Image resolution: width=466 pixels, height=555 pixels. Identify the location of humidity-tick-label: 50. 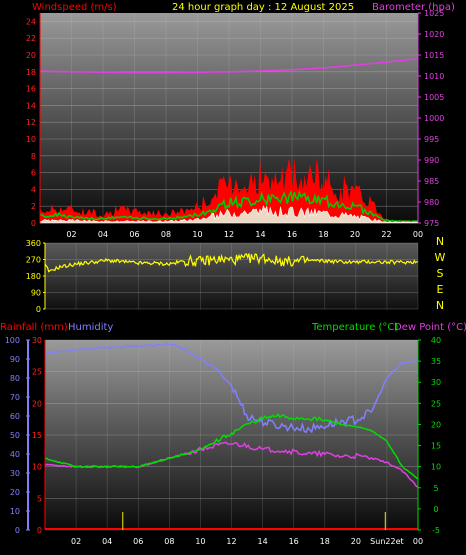
(15, 435).